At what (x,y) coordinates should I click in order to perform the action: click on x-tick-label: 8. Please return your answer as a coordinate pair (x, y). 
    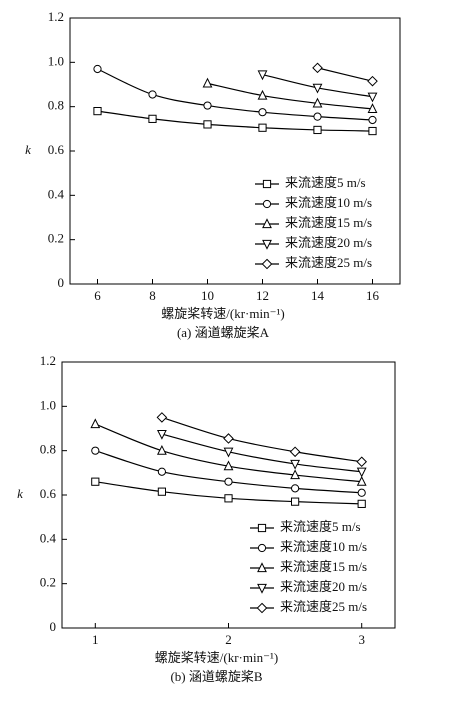
    Looking at the image, I should click on (152, 295).